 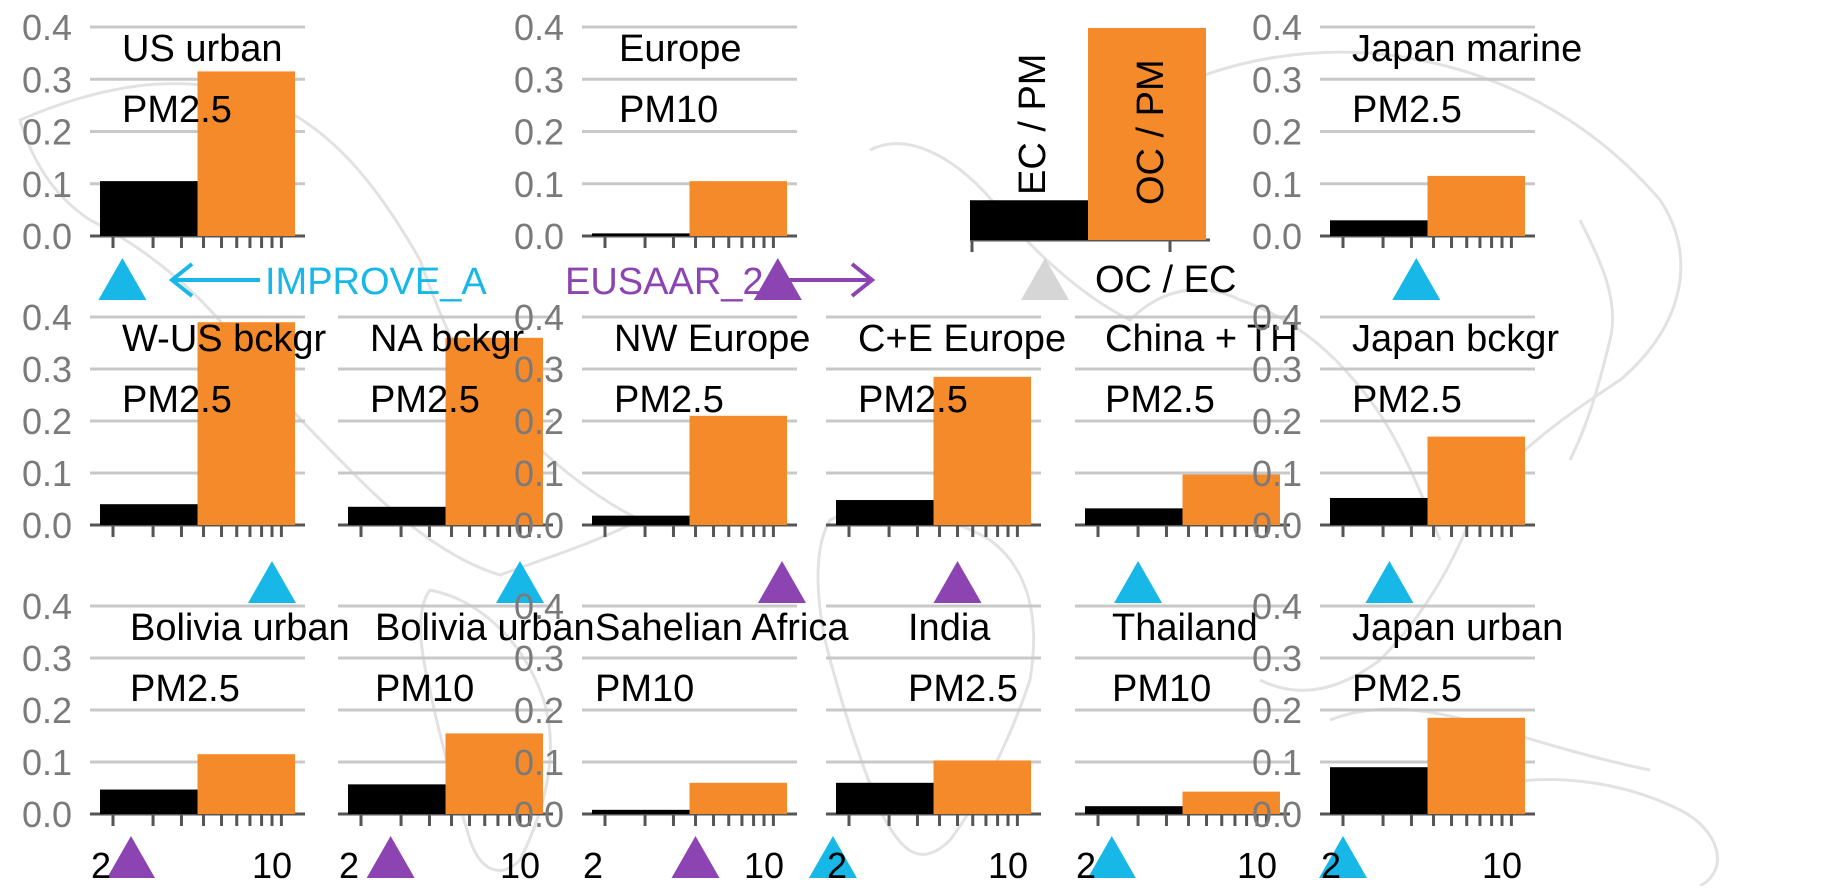 I want to click on legend-ratio-label: OC / EC, so click(x=1165, y=280).